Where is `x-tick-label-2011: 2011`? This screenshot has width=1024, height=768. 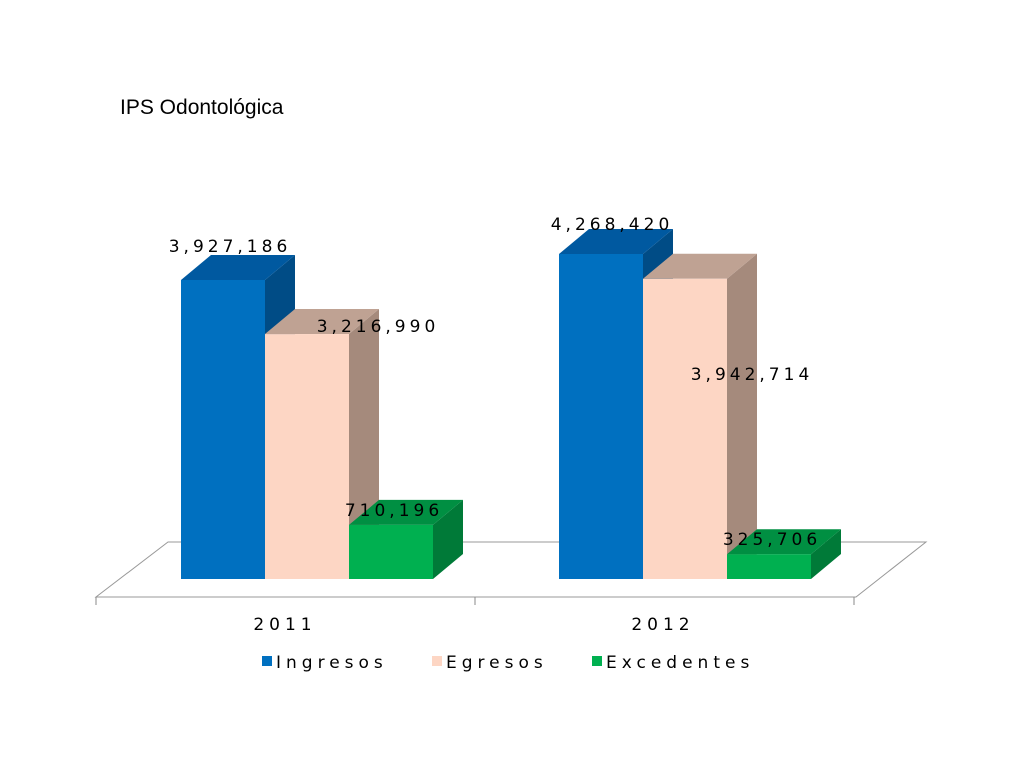 x-tick-label-2011: 2011 is located at coordinates (284, 625).